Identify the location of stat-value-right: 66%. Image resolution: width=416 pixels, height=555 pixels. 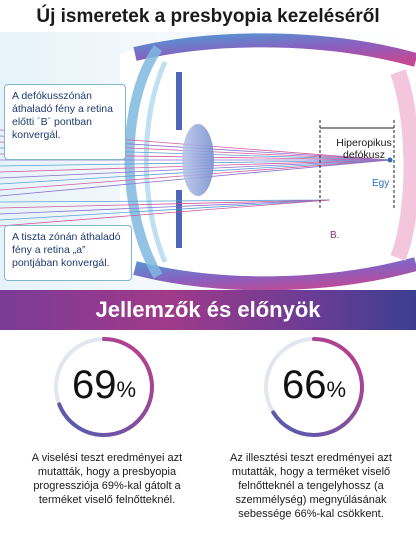
(314, 385).